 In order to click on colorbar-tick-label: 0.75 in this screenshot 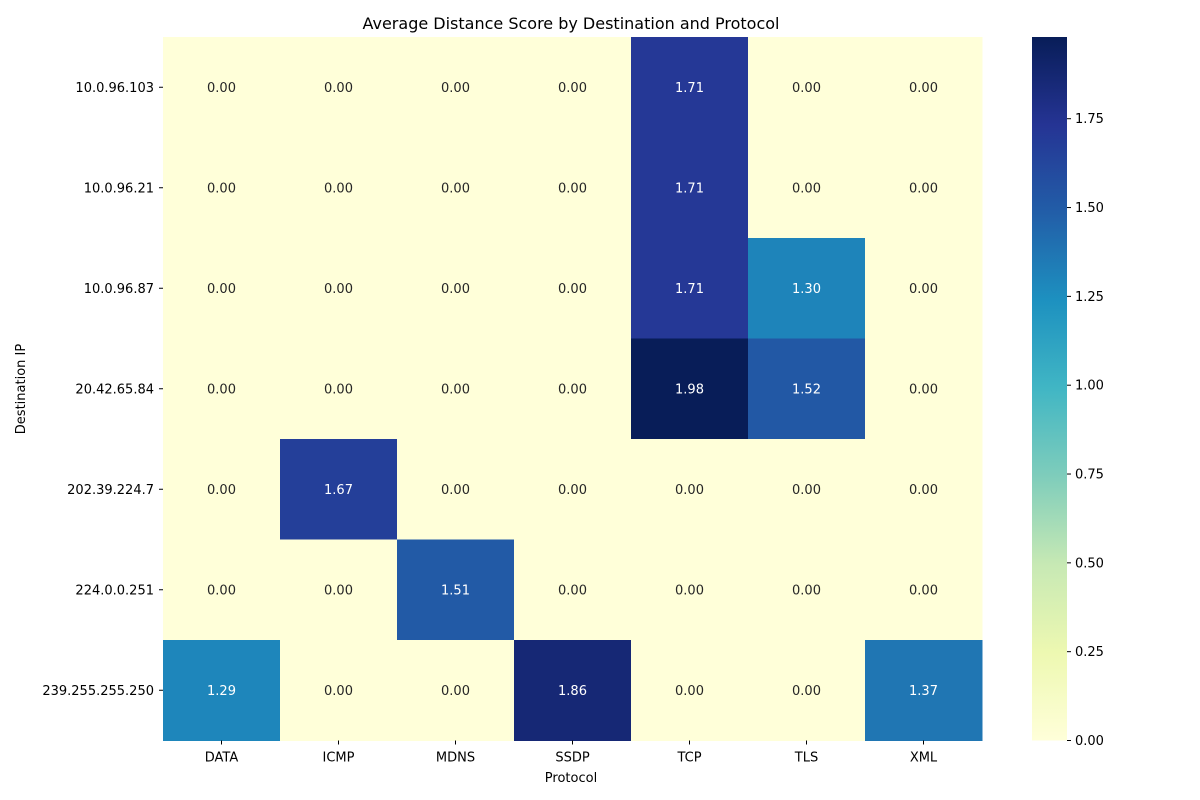, I will do `click(1089, 475)`.